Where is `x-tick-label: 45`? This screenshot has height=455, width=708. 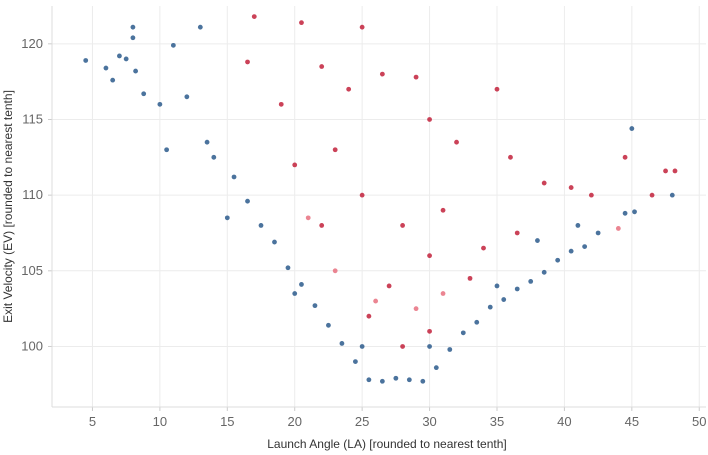 x-tick-label: 45 is located at coordinates (632, 421).